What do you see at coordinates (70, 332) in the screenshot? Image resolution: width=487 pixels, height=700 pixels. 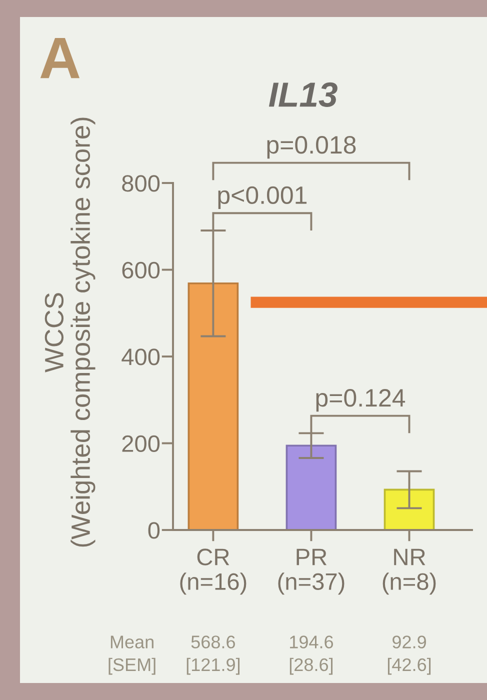 I see `y-axis-title: WCCS (Weighted composite cytokine score)` at bounding box center [70, 332].